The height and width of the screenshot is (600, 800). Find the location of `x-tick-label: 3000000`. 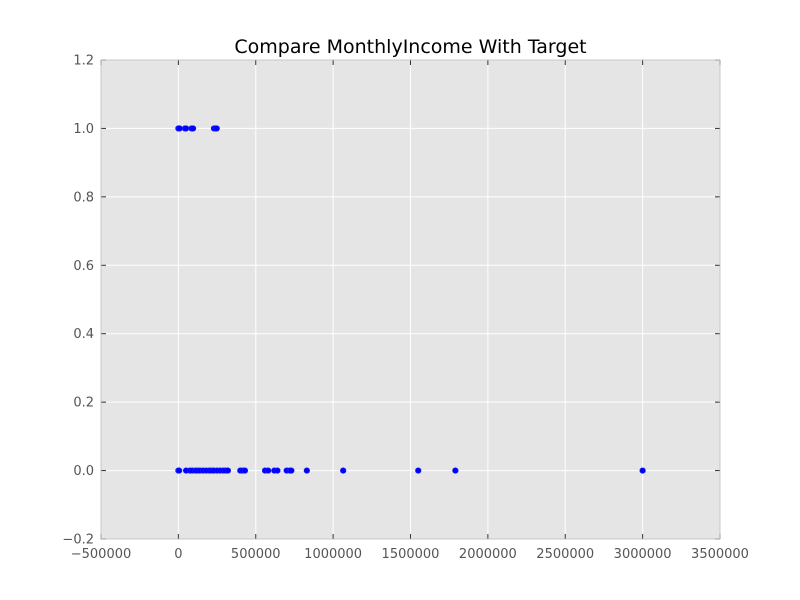

x-tick-label: 3000000 is located at coordinates (643, 554).